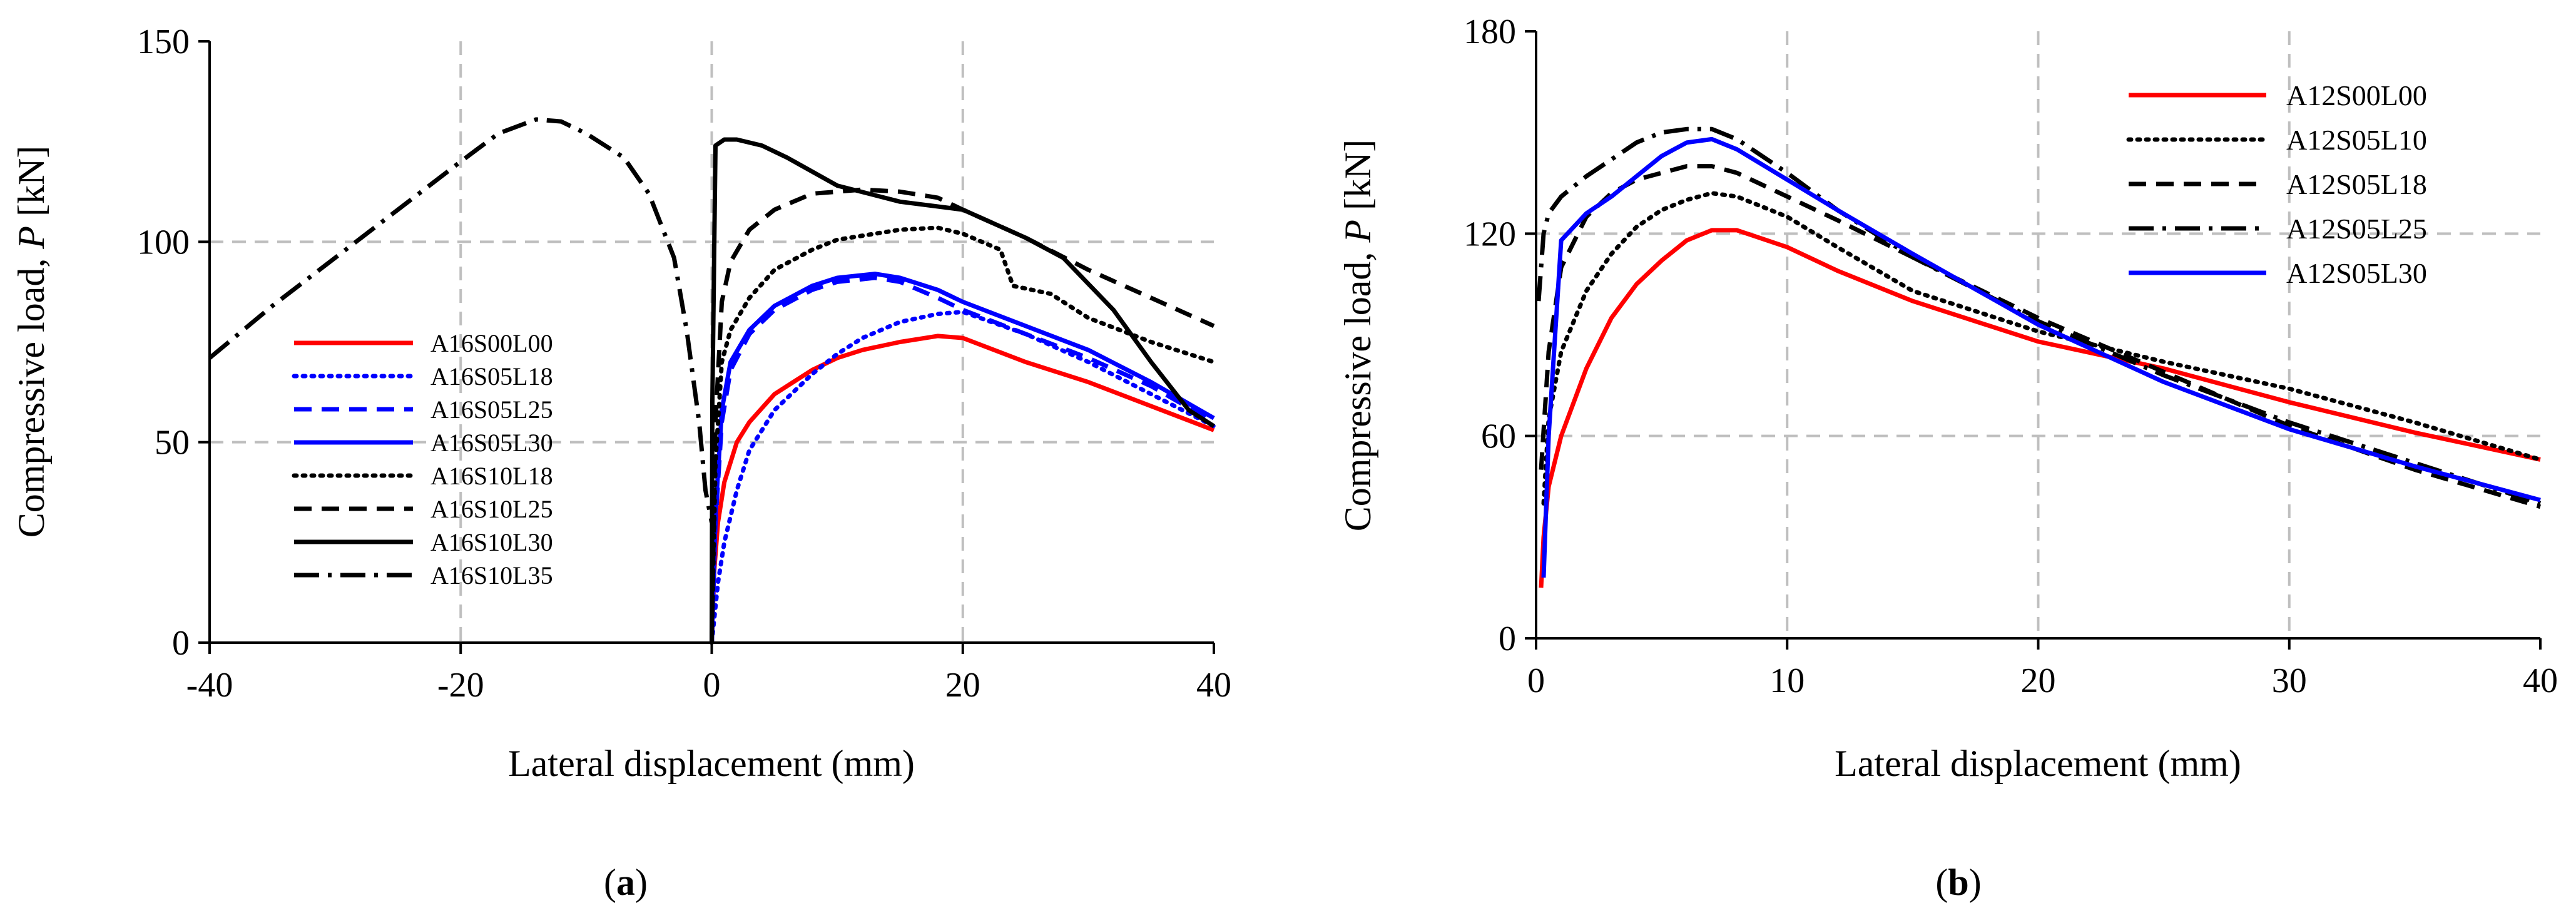 The image size is (2576, 908). What do you see at coordinates (491, 409) in the screenshot?
I see `legend-label: A16S05L25` at bounding box center [491, 409].